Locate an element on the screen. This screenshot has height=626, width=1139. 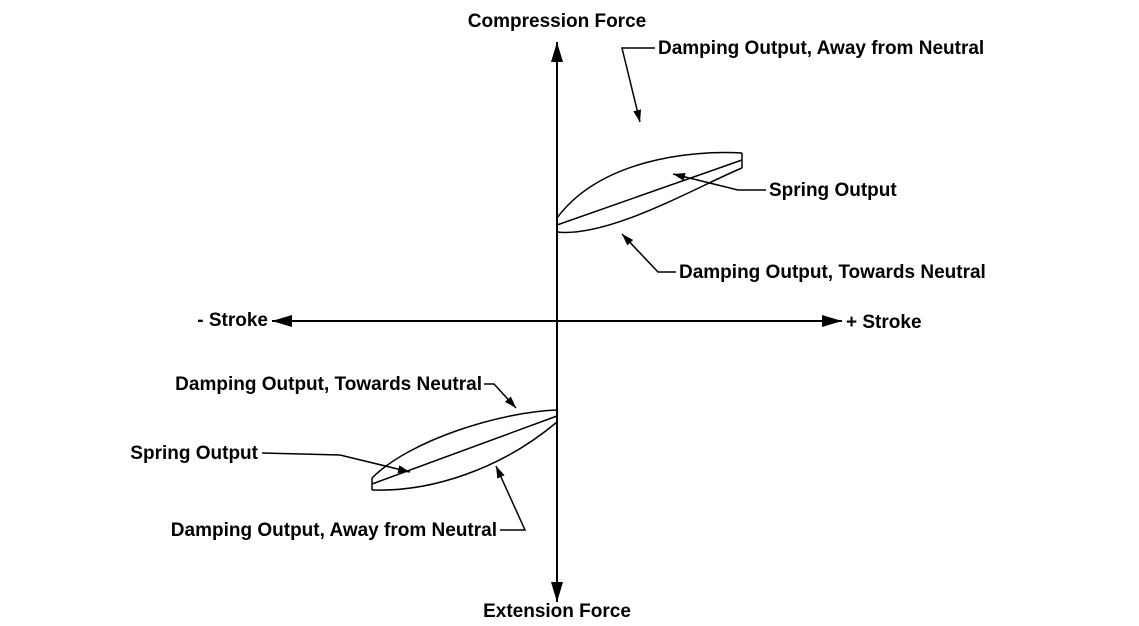
axis-label: + Stroke is located at coordinates (884, 322).